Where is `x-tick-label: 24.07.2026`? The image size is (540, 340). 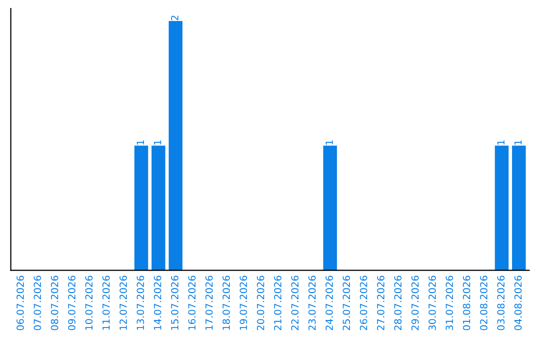
x-tick-label: 24.07.2026 is located at coordinates (329, 303).